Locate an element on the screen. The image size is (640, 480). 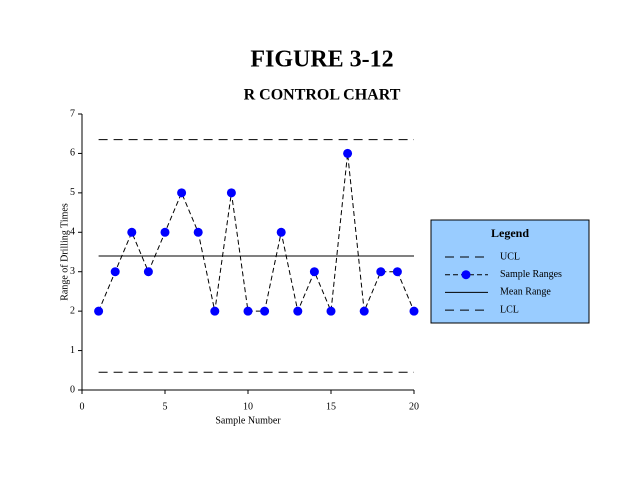
y-tick-label: 6 is located at coordinates (72, 153).